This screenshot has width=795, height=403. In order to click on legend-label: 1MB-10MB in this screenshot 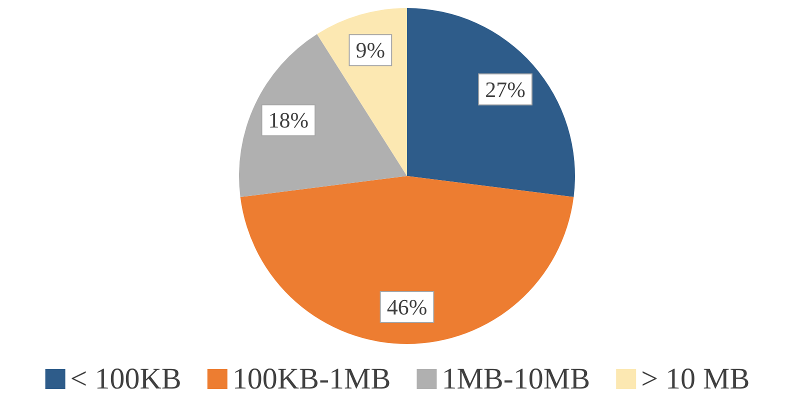, I will do `click(516, 379)`.